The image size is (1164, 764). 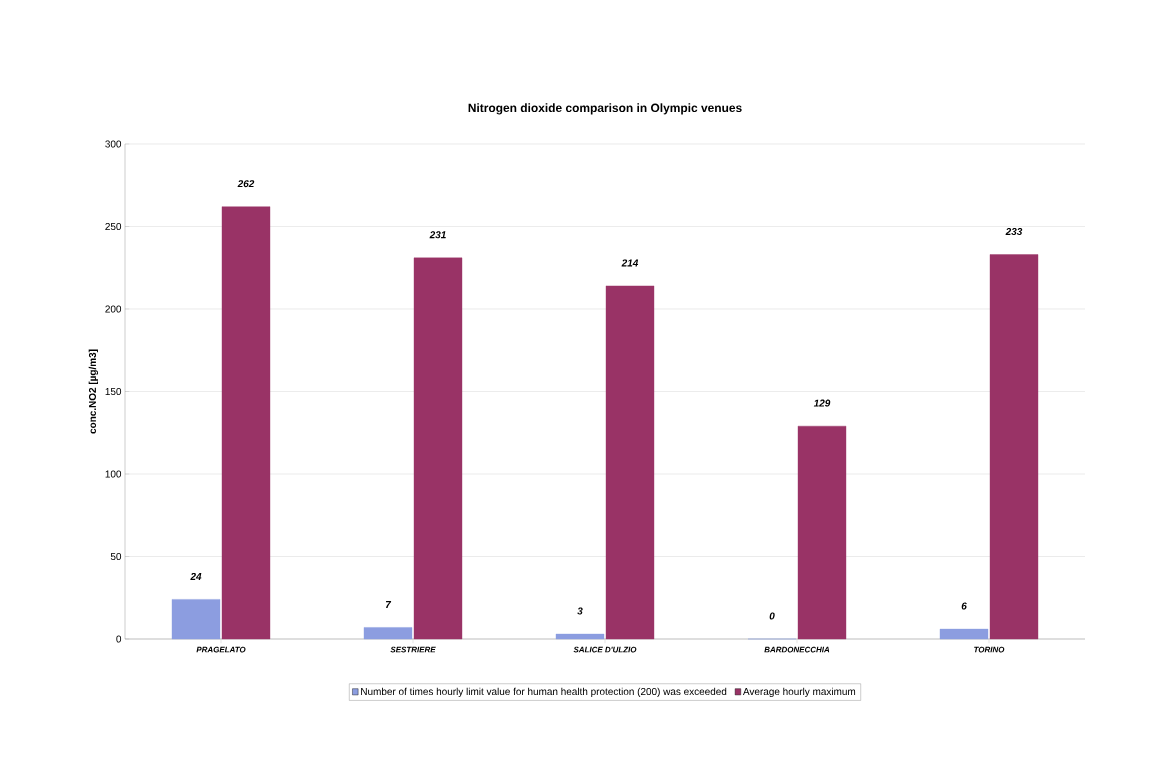 What do you see at coordinates (580, 611) in the screenshot?
I see `data-label: 3` at bounding box center [580, 611].